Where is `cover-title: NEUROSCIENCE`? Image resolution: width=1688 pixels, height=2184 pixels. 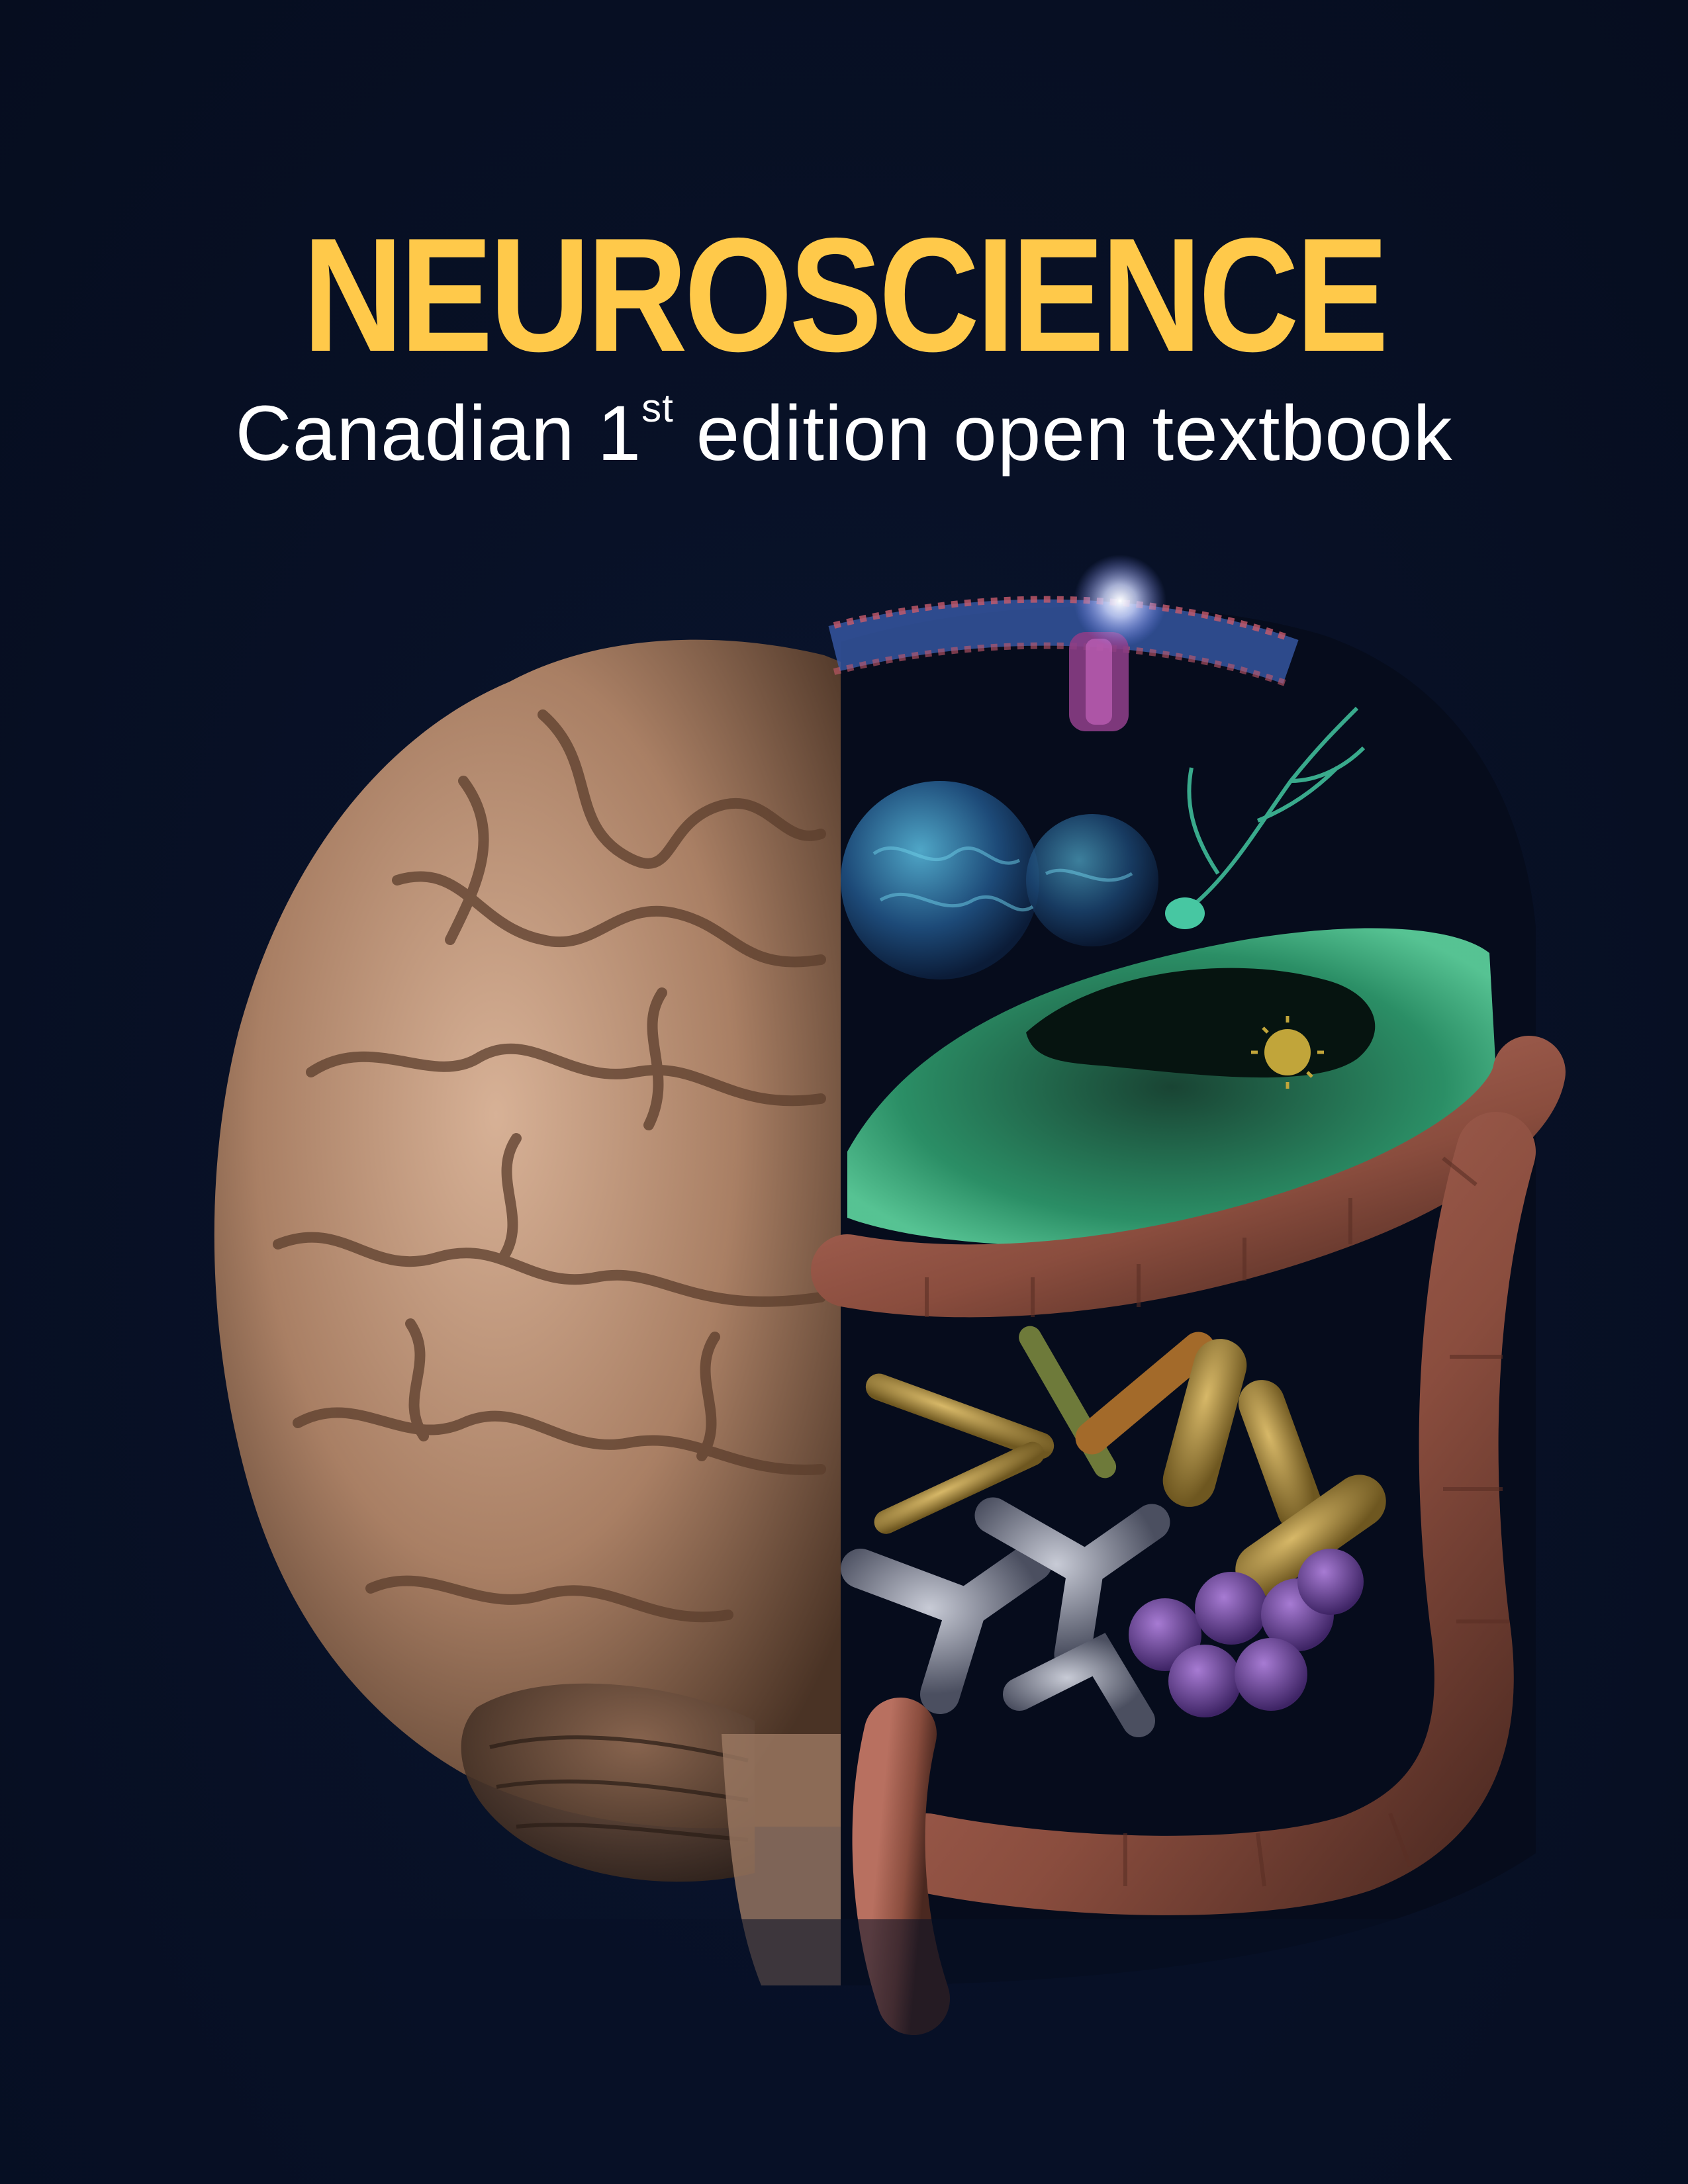
cover-title: NEUROSCIENCE is located at coordinates (846, 294).